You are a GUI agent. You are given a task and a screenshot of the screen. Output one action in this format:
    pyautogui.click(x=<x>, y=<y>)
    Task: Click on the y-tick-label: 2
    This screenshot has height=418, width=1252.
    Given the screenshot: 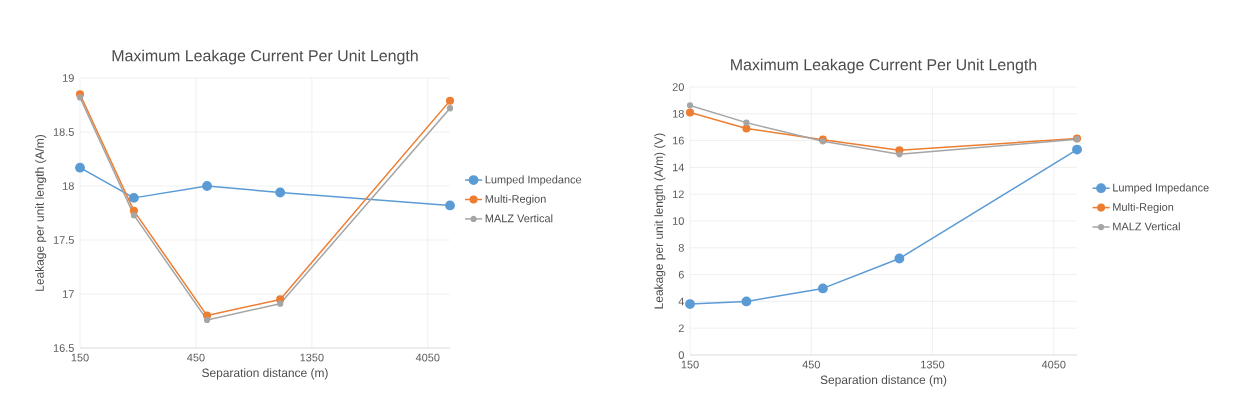 What is the action you would take?
    pyautogui.click(x=681, y=328)
    